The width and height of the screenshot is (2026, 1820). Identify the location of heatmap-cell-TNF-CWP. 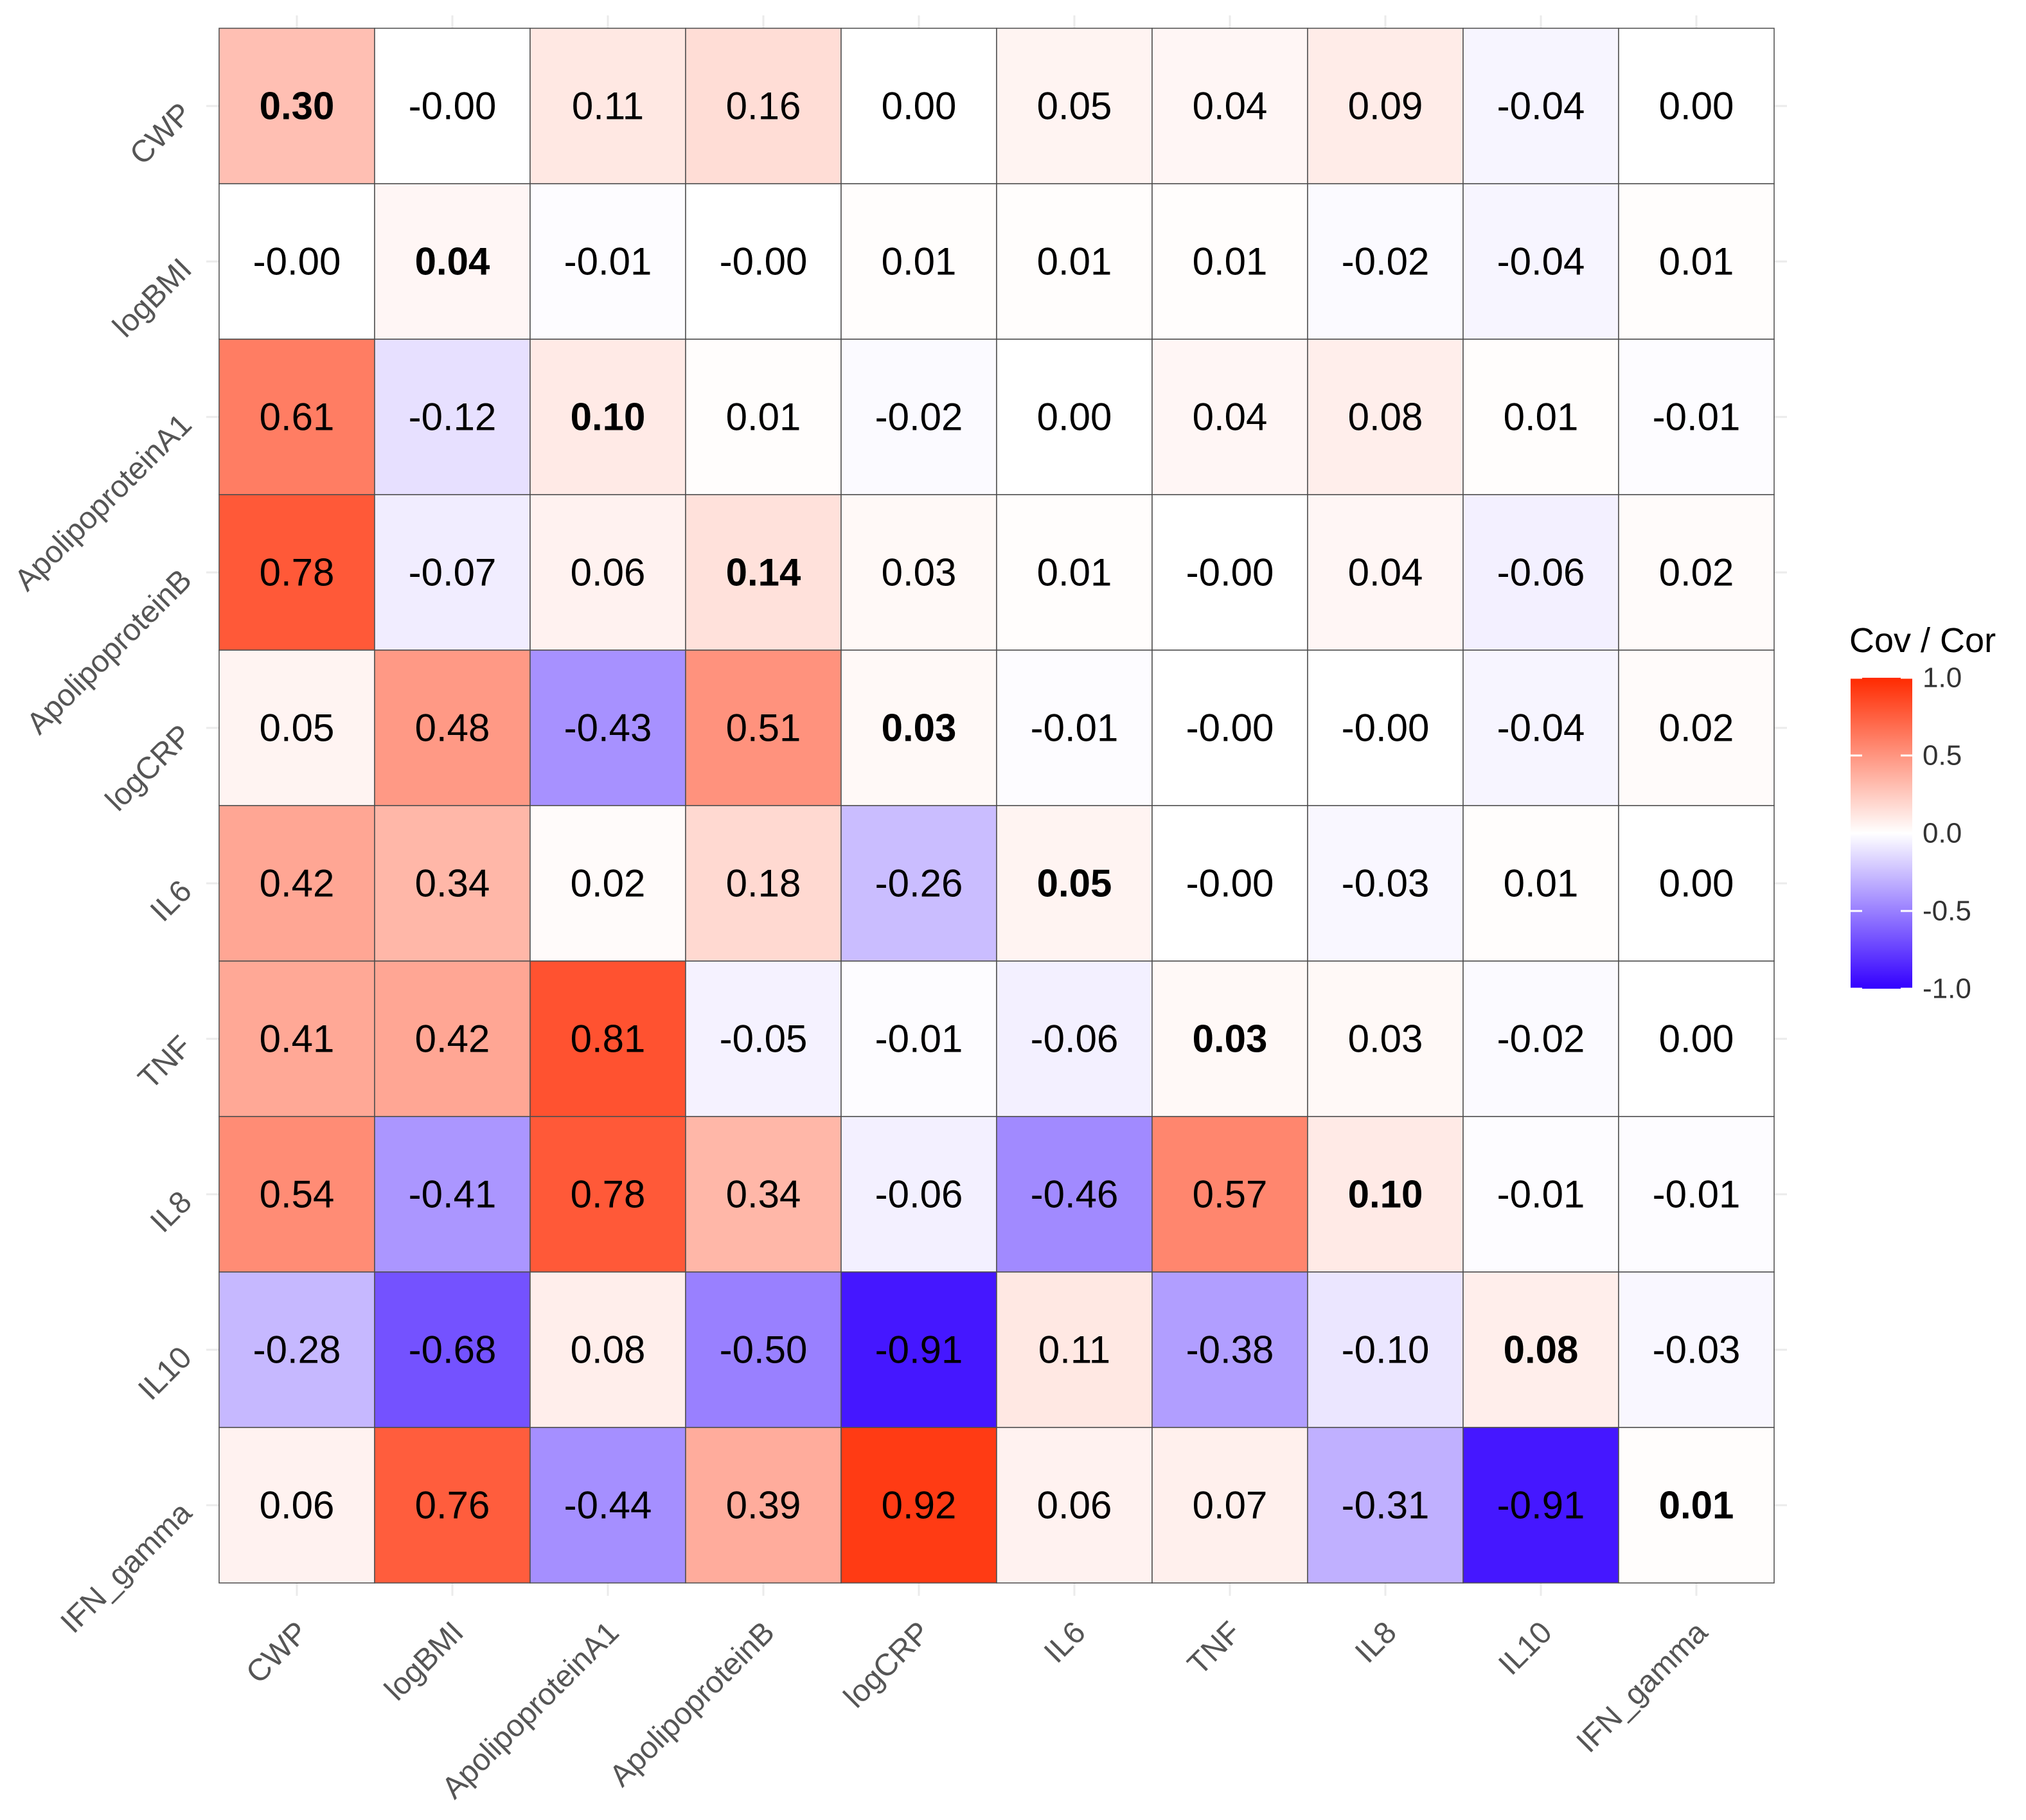
(296, 1038).